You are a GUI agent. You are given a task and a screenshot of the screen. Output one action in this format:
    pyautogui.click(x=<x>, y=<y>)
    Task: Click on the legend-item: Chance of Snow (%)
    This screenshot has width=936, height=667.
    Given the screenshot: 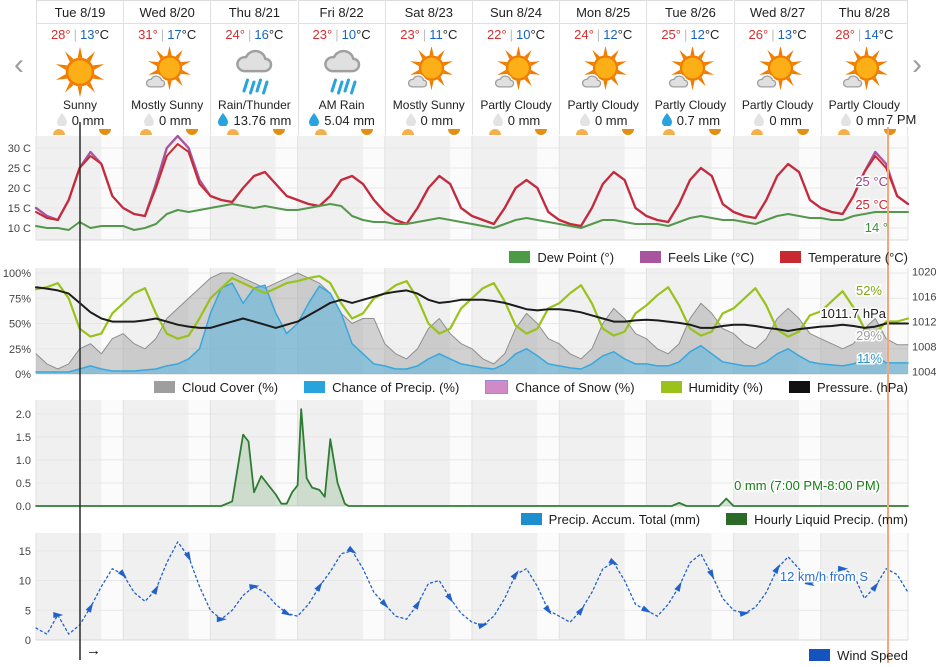 What is the action you would take?
    pyautogui.click(x=560, y=387)
    